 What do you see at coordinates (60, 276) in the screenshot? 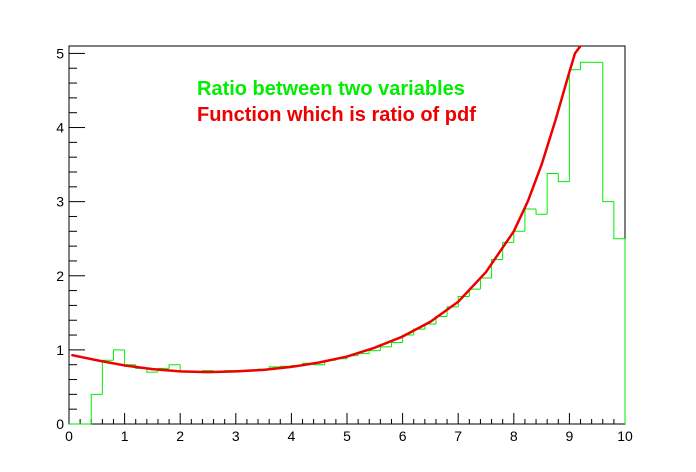
I see `y-tick-label: 2` at bounding box center [60, 276].